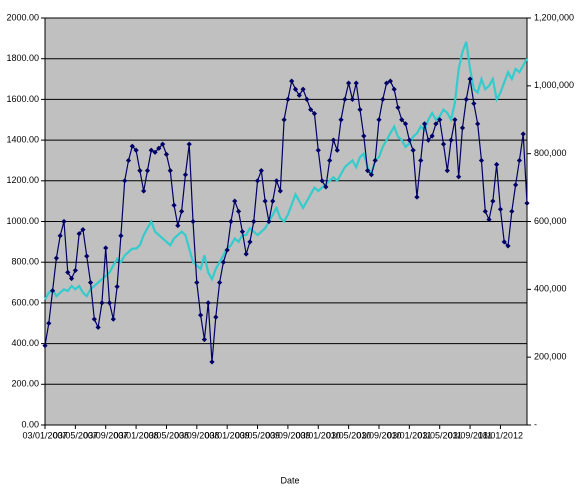  What do you see at coordinates (196, 435) in the screenshot?
I see `x-tick-label: 03/09/2008` at bounding box center [196, 435].